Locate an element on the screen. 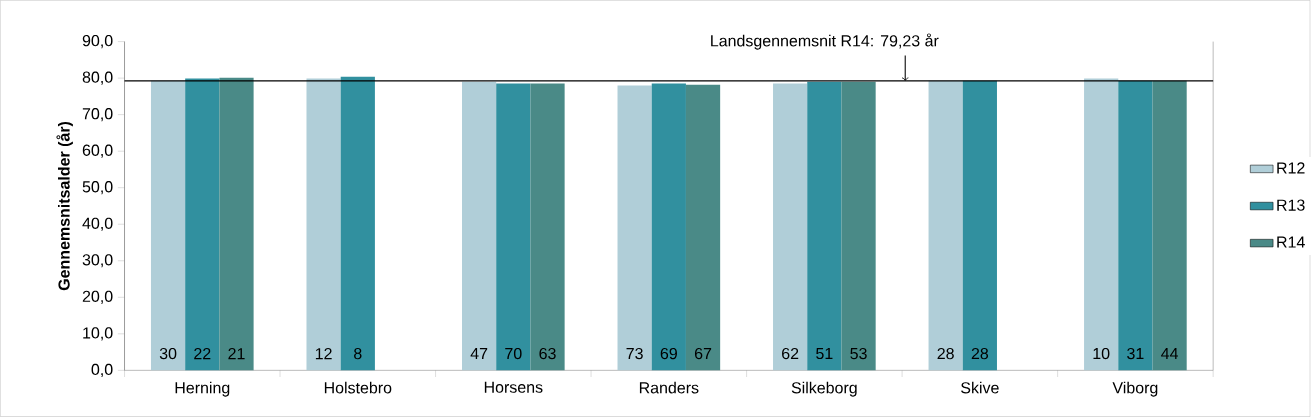 The image size is (1312, 417). annotation: 51 is located at coordinates (824, 354).